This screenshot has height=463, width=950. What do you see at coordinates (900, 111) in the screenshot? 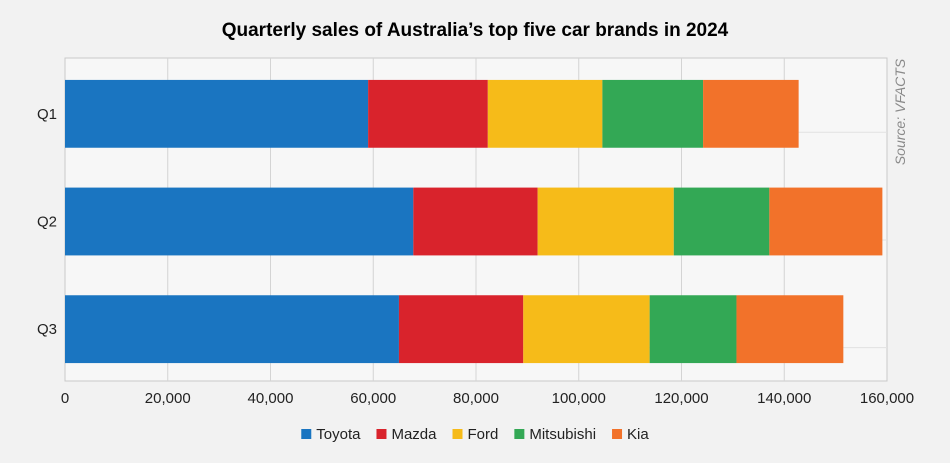
I see `source-note: Source: VFACTS` at bounding box center [900, 111].